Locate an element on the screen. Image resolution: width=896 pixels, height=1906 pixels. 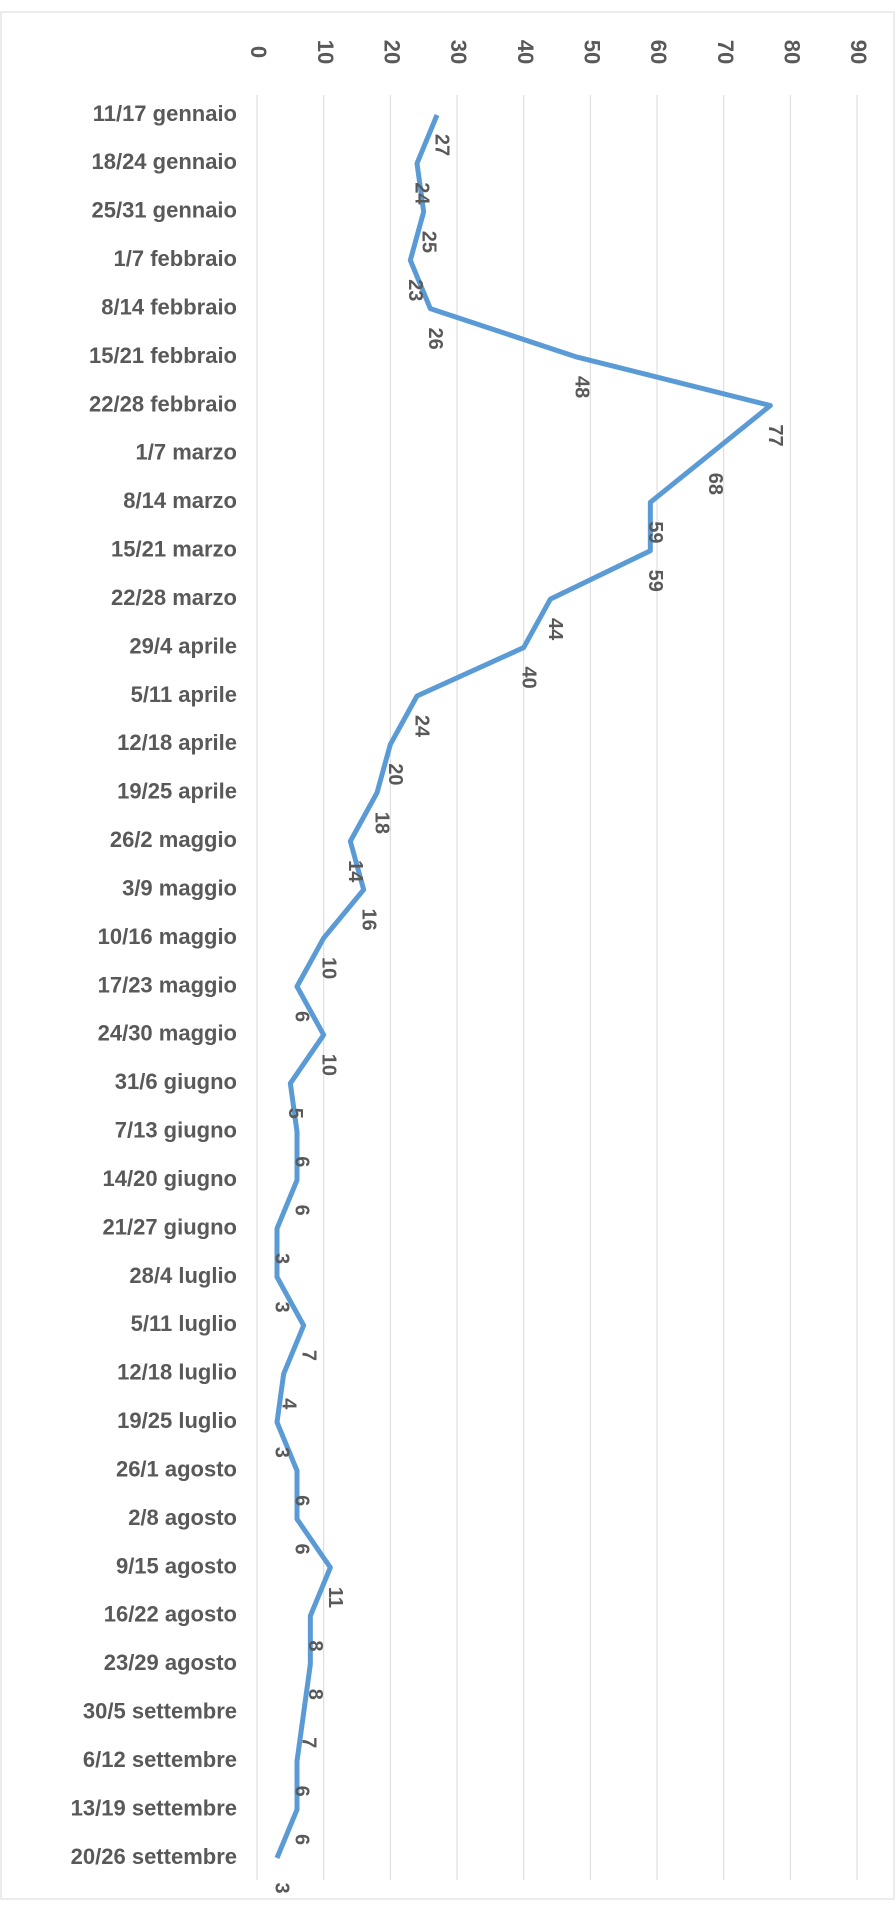
data-label: 4 is located at coordinates (288, 1404).